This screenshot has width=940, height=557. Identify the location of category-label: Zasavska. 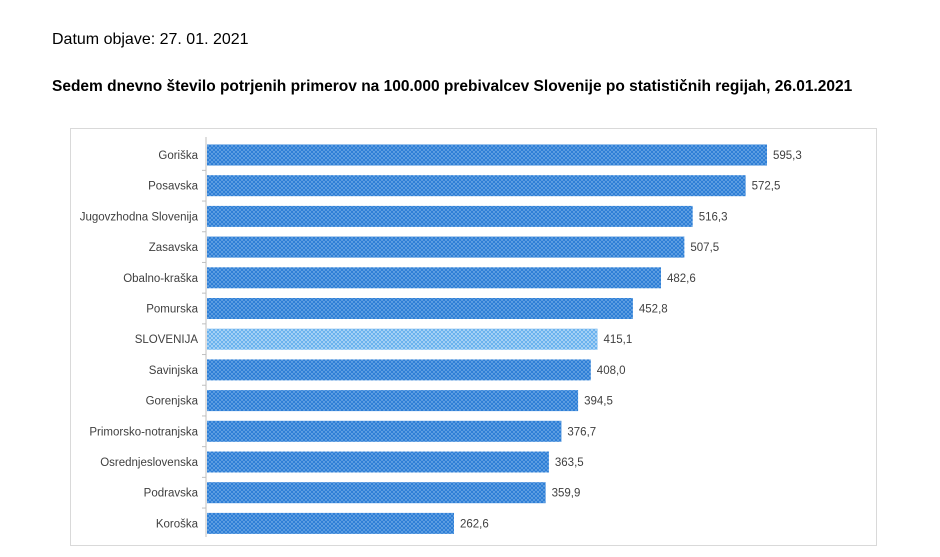
(174, 248).